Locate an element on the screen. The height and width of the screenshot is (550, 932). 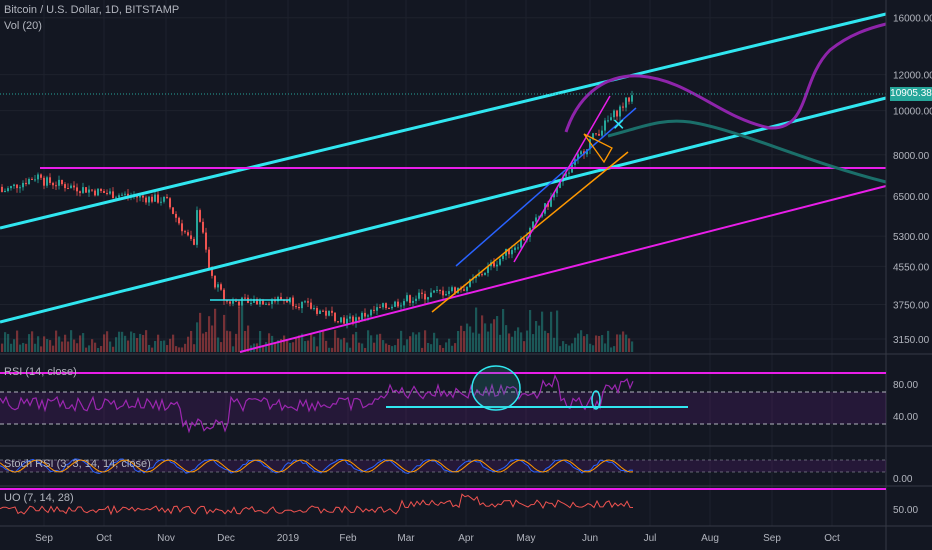
blue-trendline is located at coordinates (546, 187).